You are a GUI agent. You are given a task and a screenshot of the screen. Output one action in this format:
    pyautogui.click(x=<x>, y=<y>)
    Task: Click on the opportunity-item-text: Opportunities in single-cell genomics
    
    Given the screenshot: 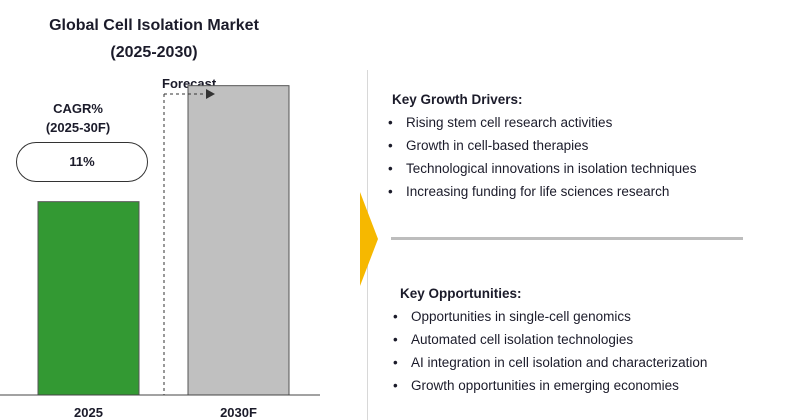 What is the action you would take?
    pyautogui.click(x=521, y=316)
    